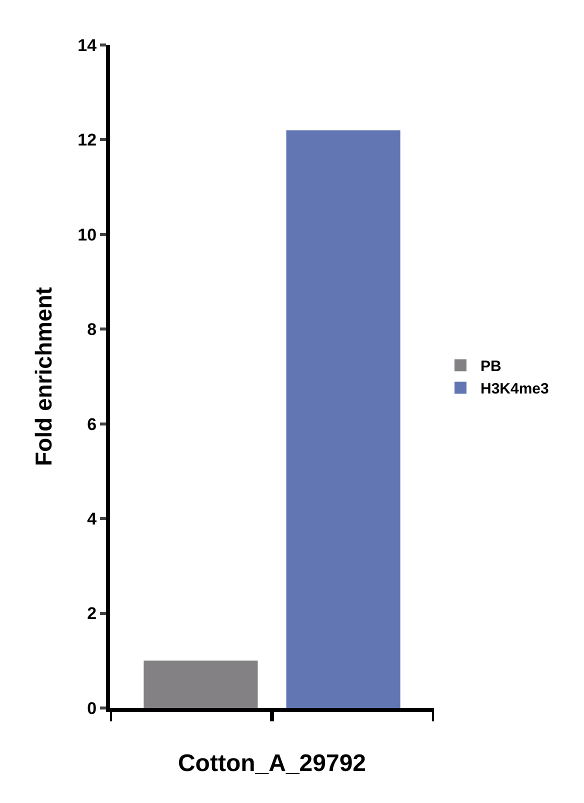 This screenshot has width=584, height=803. I want to click on y-axis-title: Fold enrichment, so click(43, 376).